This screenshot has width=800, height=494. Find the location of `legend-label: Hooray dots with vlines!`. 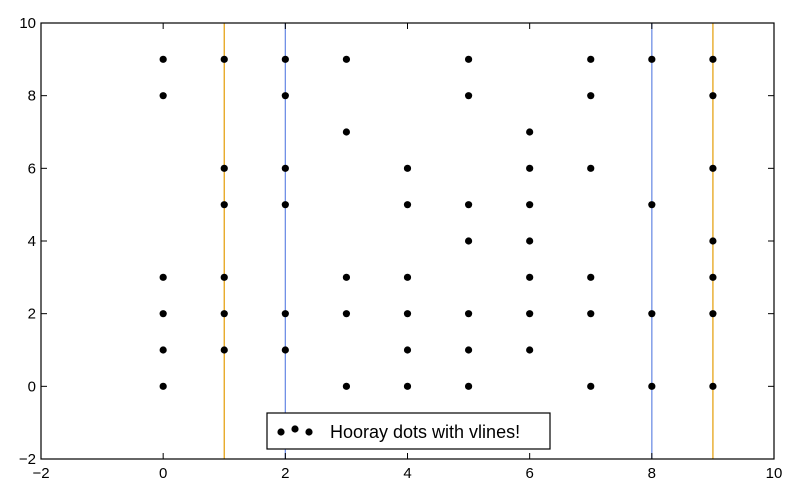

legend-label: Hooray dots with vlines! is located at coordinates (425, 432).